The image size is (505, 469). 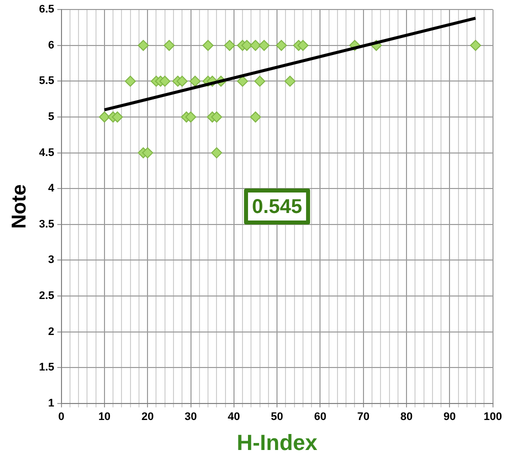 What do you see at coordinates (46, 10) in the screenshot?
I see `y-tick-label: 6.5` at bounding box center [46, 10].